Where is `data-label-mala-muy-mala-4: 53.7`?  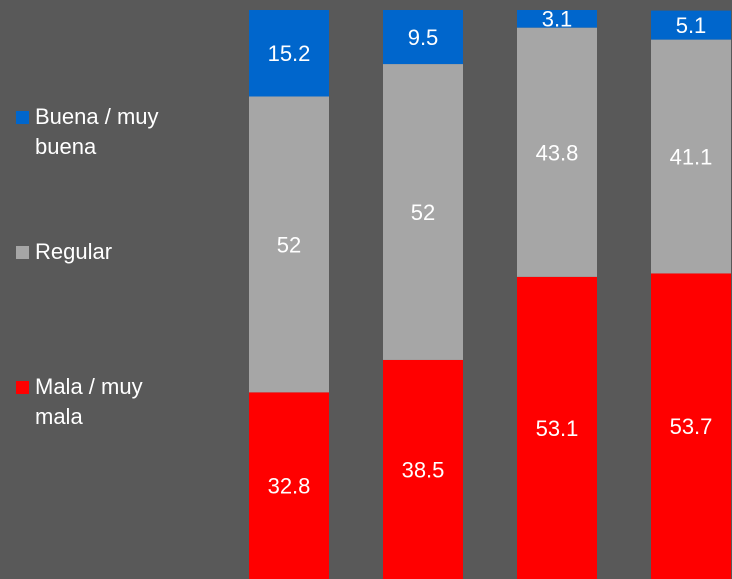 data-label-mala-muy-mala-4: 53.7 is located at coordinates (691, 426).